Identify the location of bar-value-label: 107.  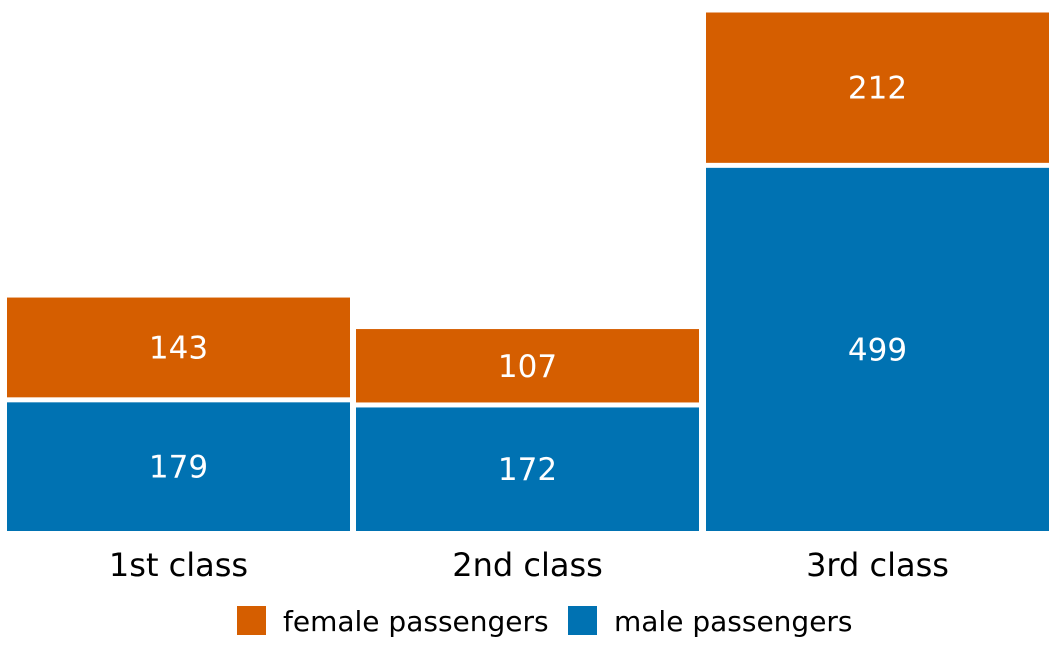
(527, 367).